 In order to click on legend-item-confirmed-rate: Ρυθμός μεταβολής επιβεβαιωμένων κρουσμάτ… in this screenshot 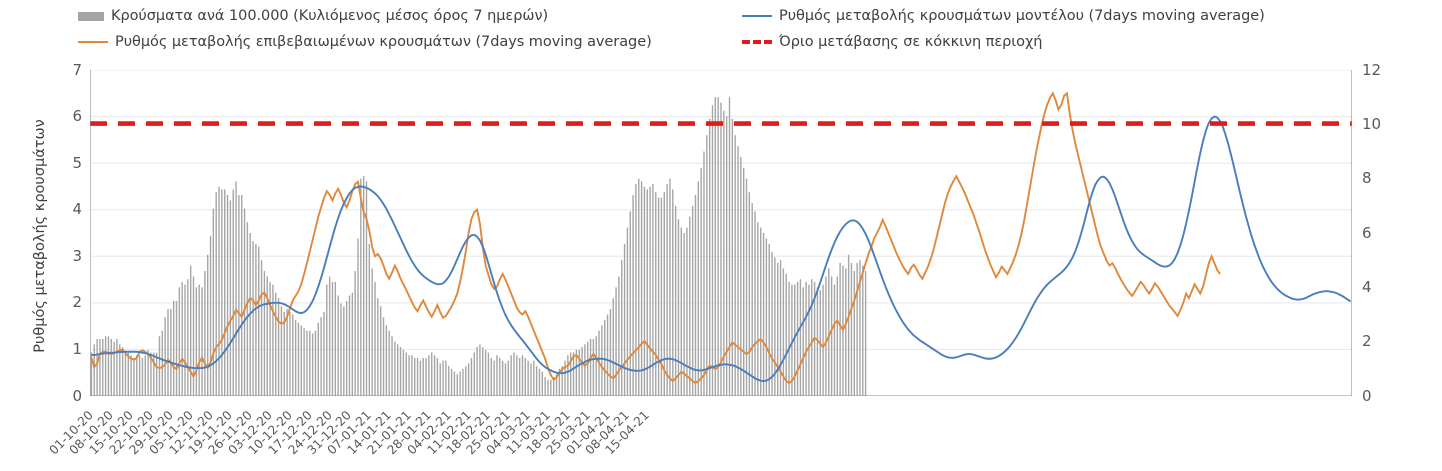, I will do `click(365, 42)`.